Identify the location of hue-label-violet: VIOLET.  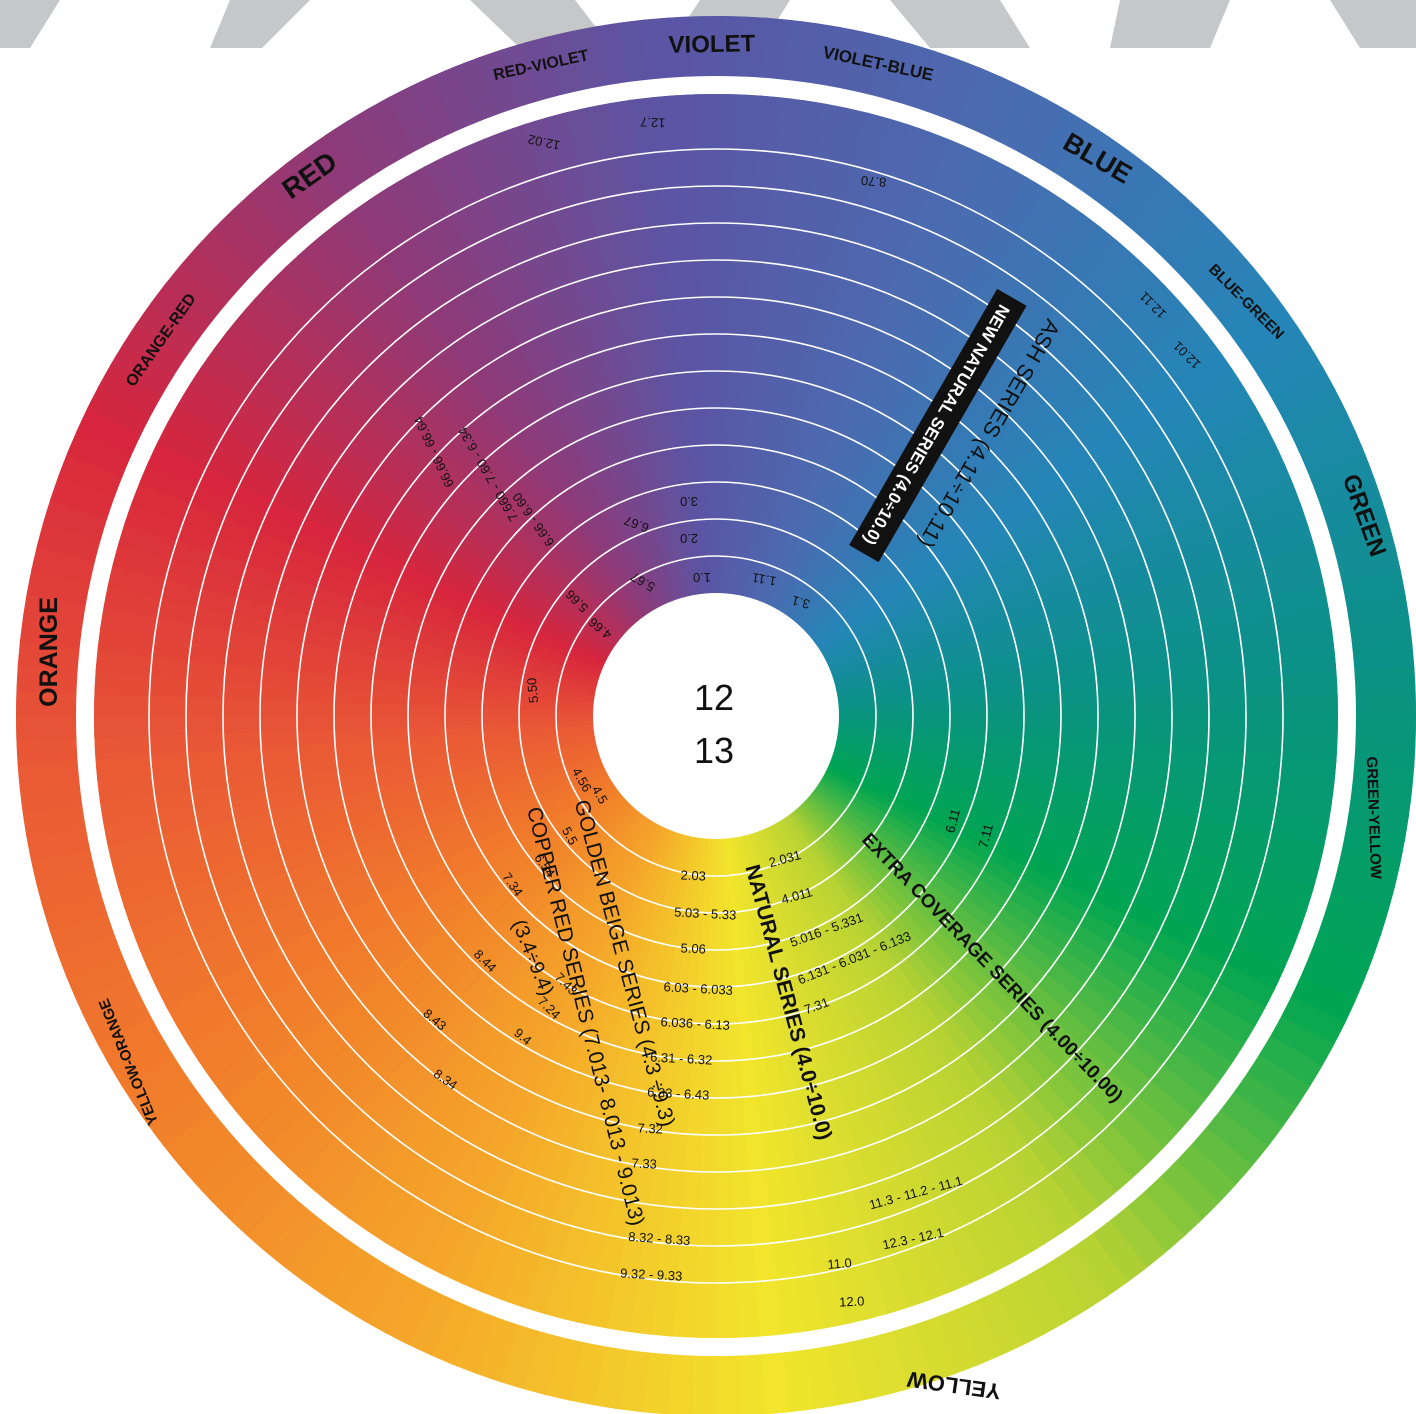
(711, 44).